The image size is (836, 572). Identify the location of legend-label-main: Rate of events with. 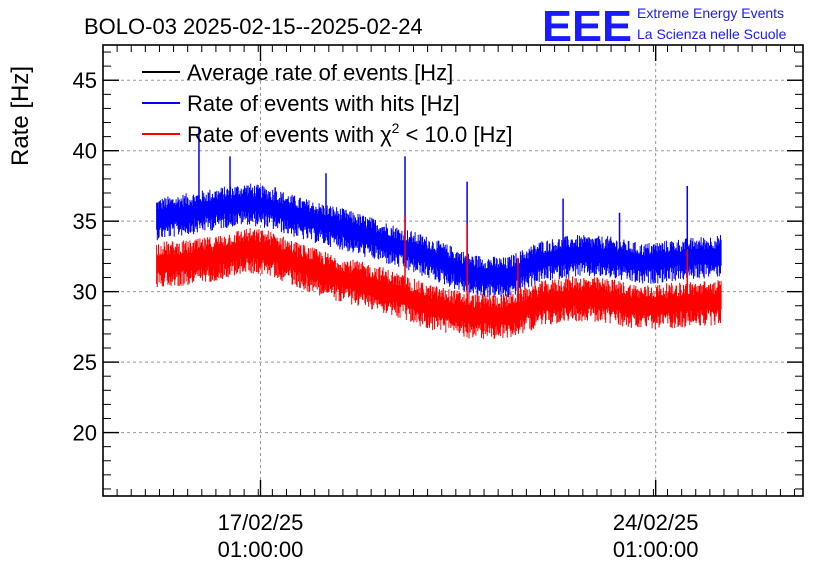
(280, 134).